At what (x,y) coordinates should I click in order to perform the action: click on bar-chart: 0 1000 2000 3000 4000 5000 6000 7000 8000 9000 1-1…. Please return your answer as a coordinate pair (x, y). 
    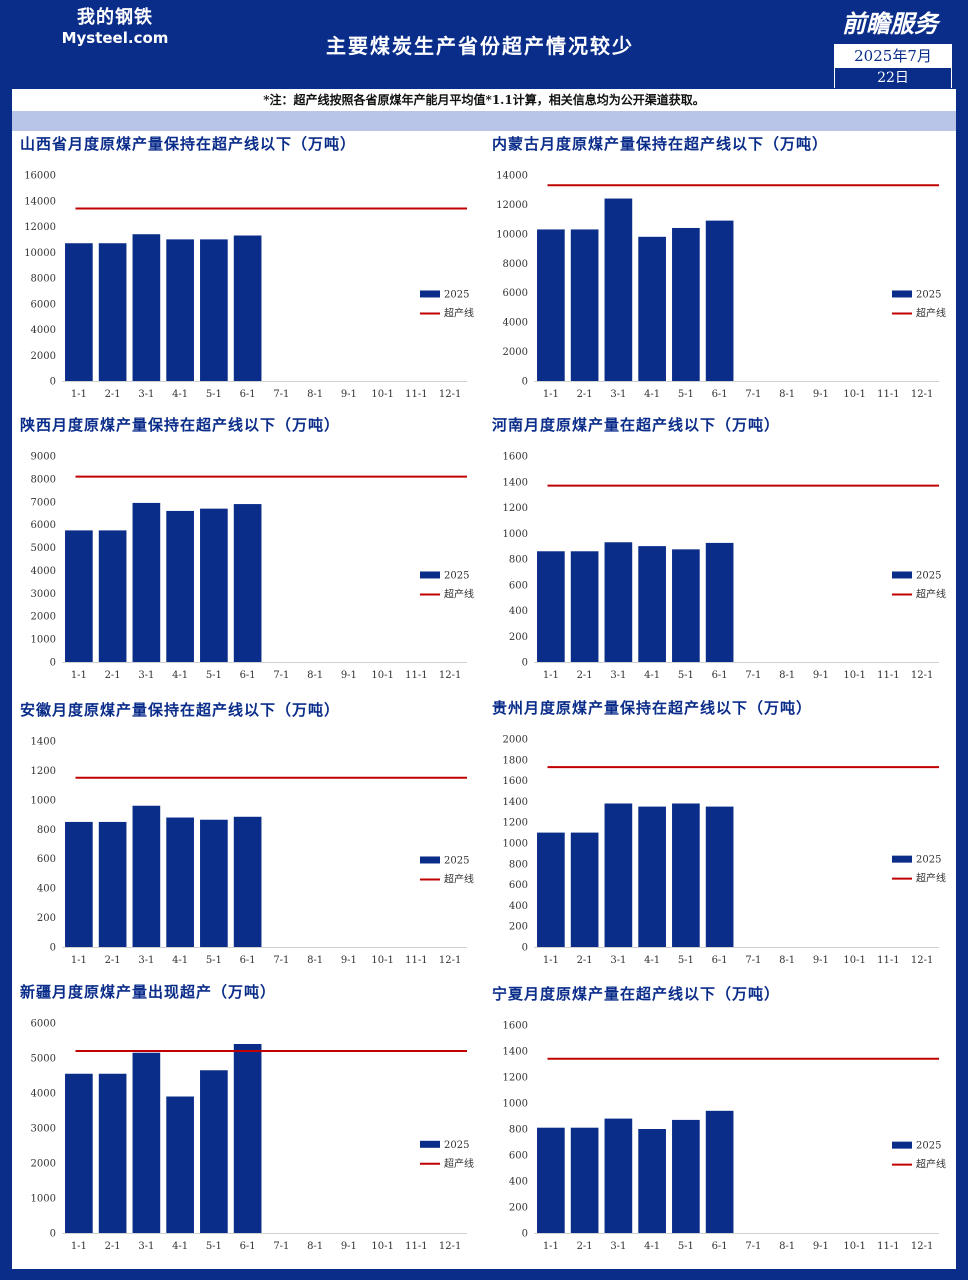
    Looking at the image, I should click on (252, 567).